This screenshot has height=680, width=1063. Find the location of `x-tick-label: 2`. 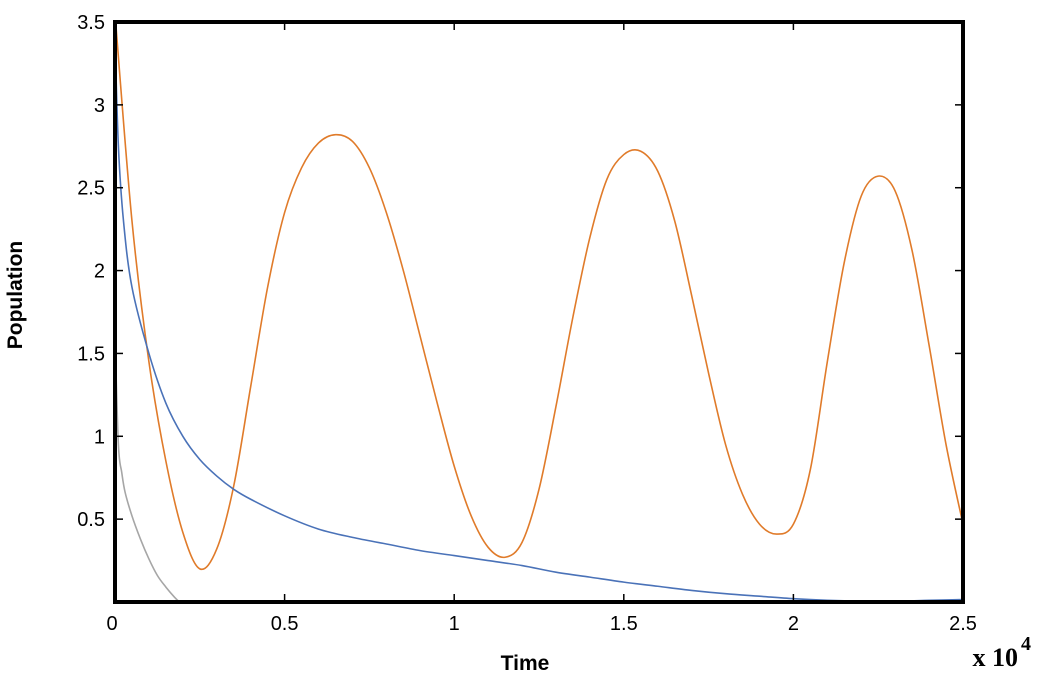

x-tick-label: 2 is located at coordinates (793, 624).